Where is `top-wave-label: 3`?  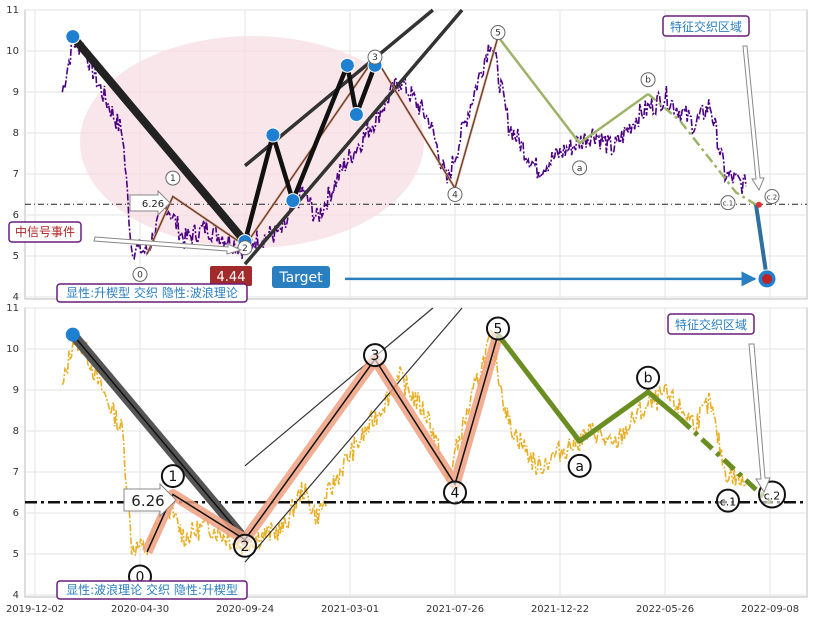 top-wave-label: 3 is located at coordinates (375, 58).